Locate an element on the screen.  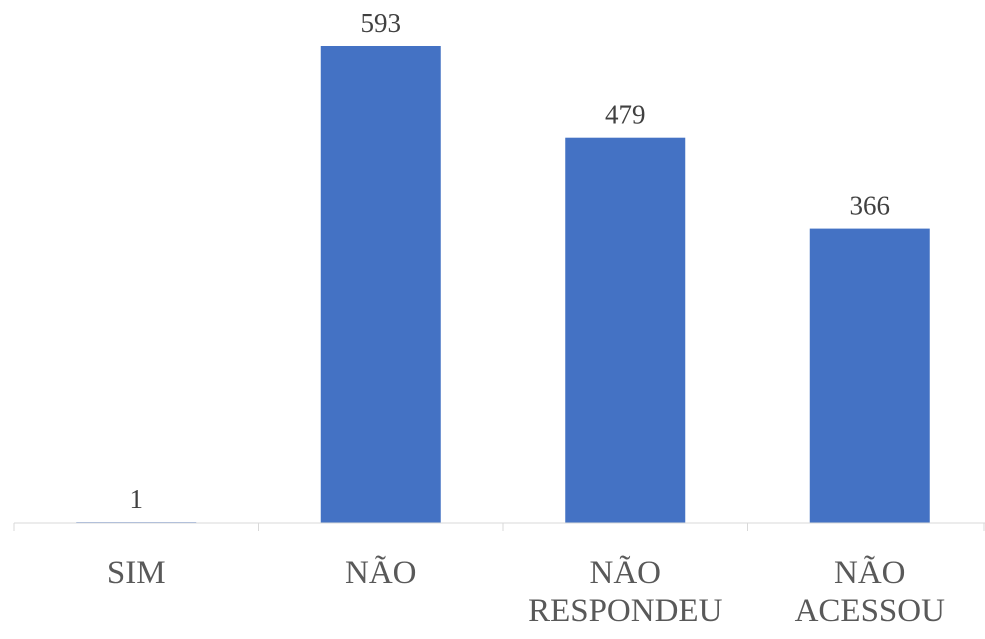
category-label-line: ACESSOU is located at coordinates (870, 611).